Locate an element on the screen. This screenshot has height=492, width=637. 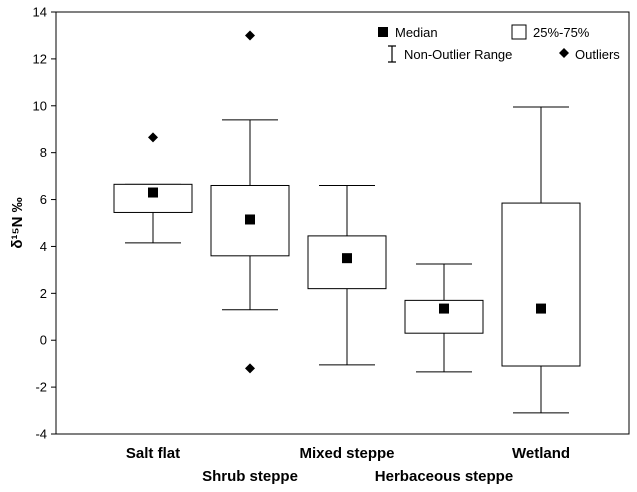
y-tick-label: -2 is located at coordinates (41, 387).